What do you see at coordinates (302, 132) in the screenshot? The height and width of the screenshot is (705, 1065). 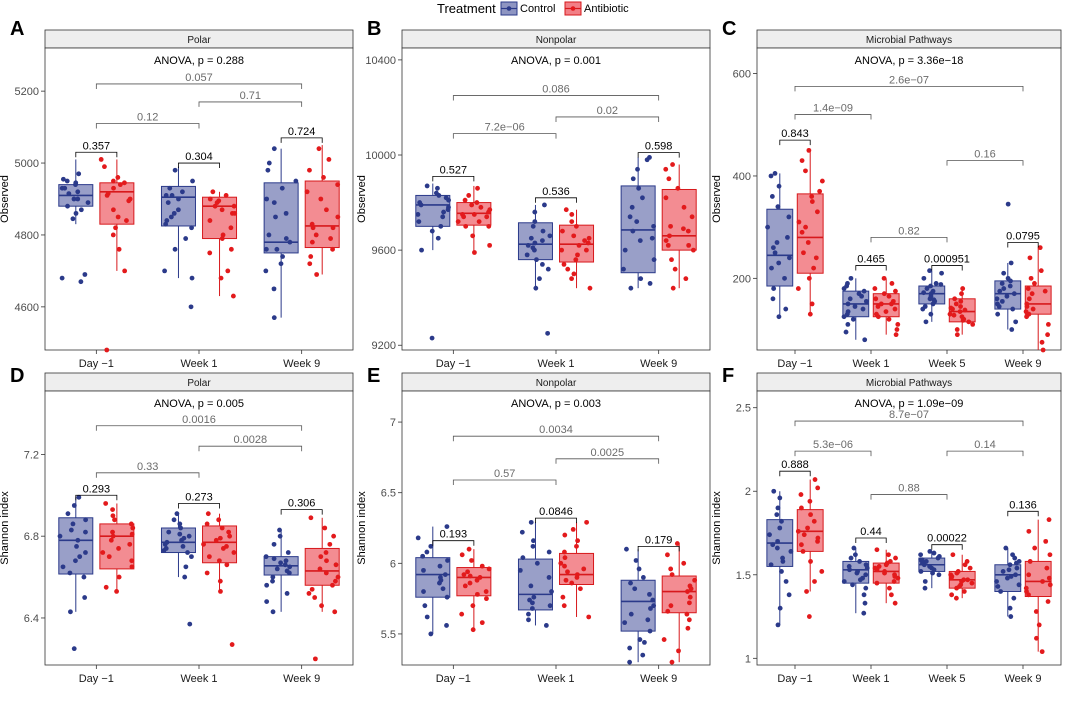 I see `comparison-pvalue: 0.724` at bounding box center [302, 132].